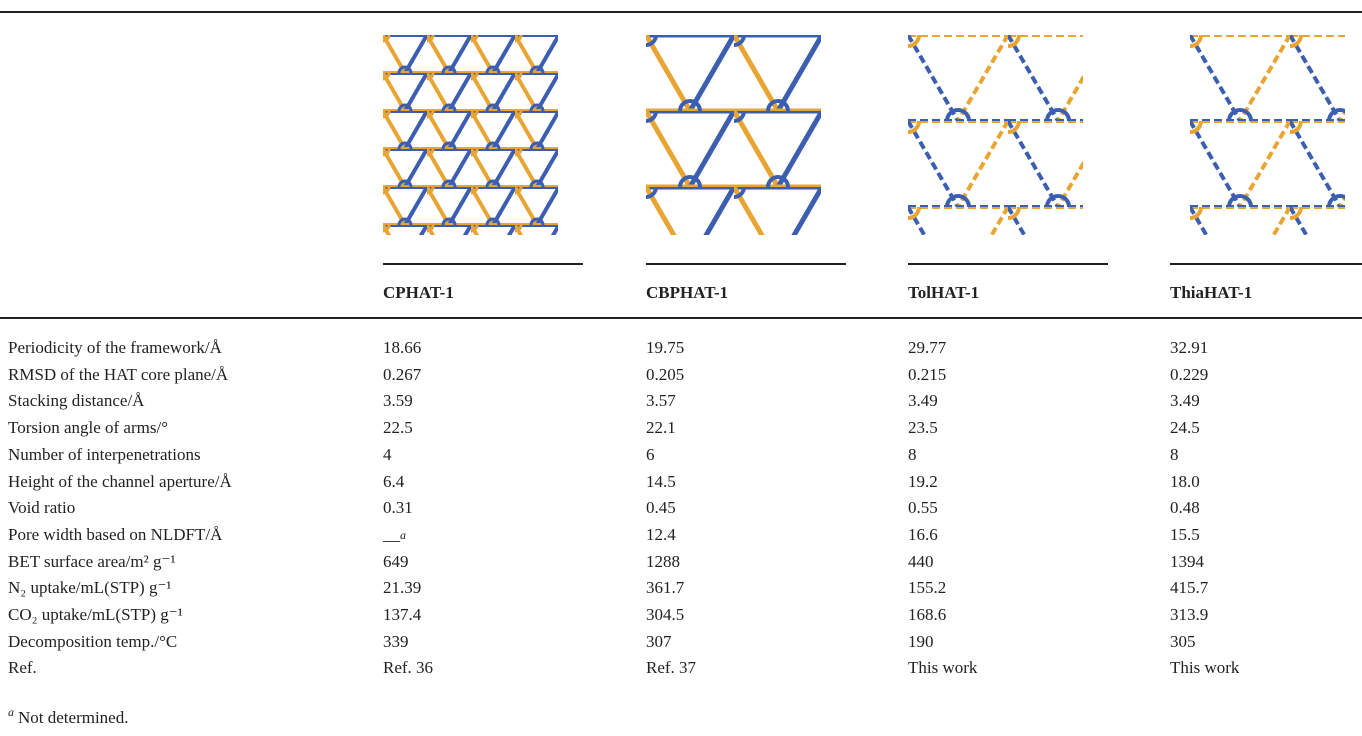 The height and width of the screenshot is (736, 1362). I want to click on table-cell: 0.55, so click(923, 508).